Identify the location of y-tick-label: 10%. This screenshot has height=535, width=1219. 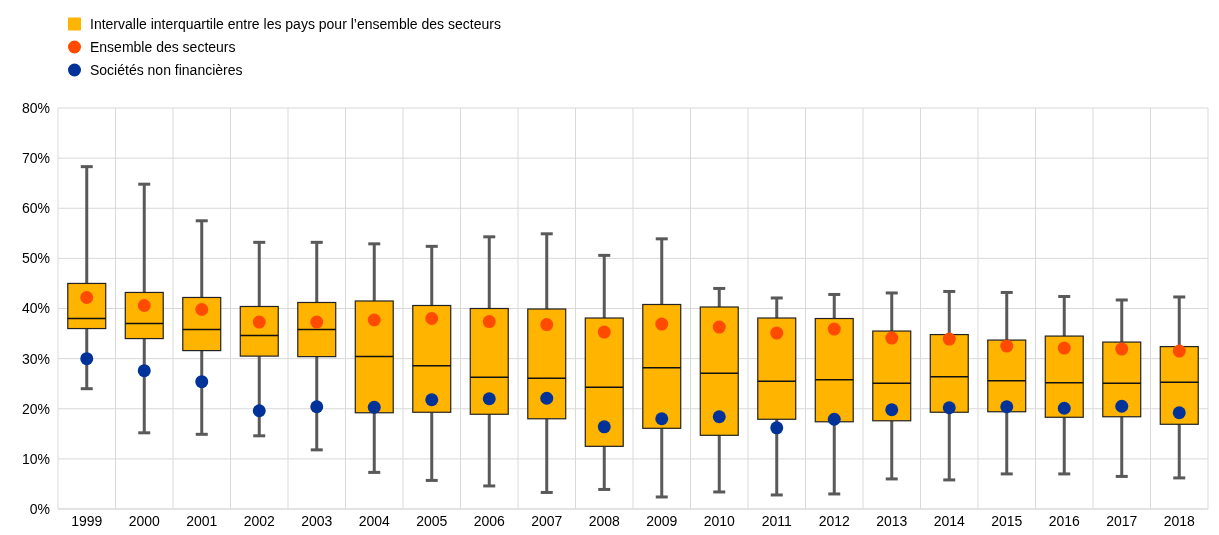
(35, 458).